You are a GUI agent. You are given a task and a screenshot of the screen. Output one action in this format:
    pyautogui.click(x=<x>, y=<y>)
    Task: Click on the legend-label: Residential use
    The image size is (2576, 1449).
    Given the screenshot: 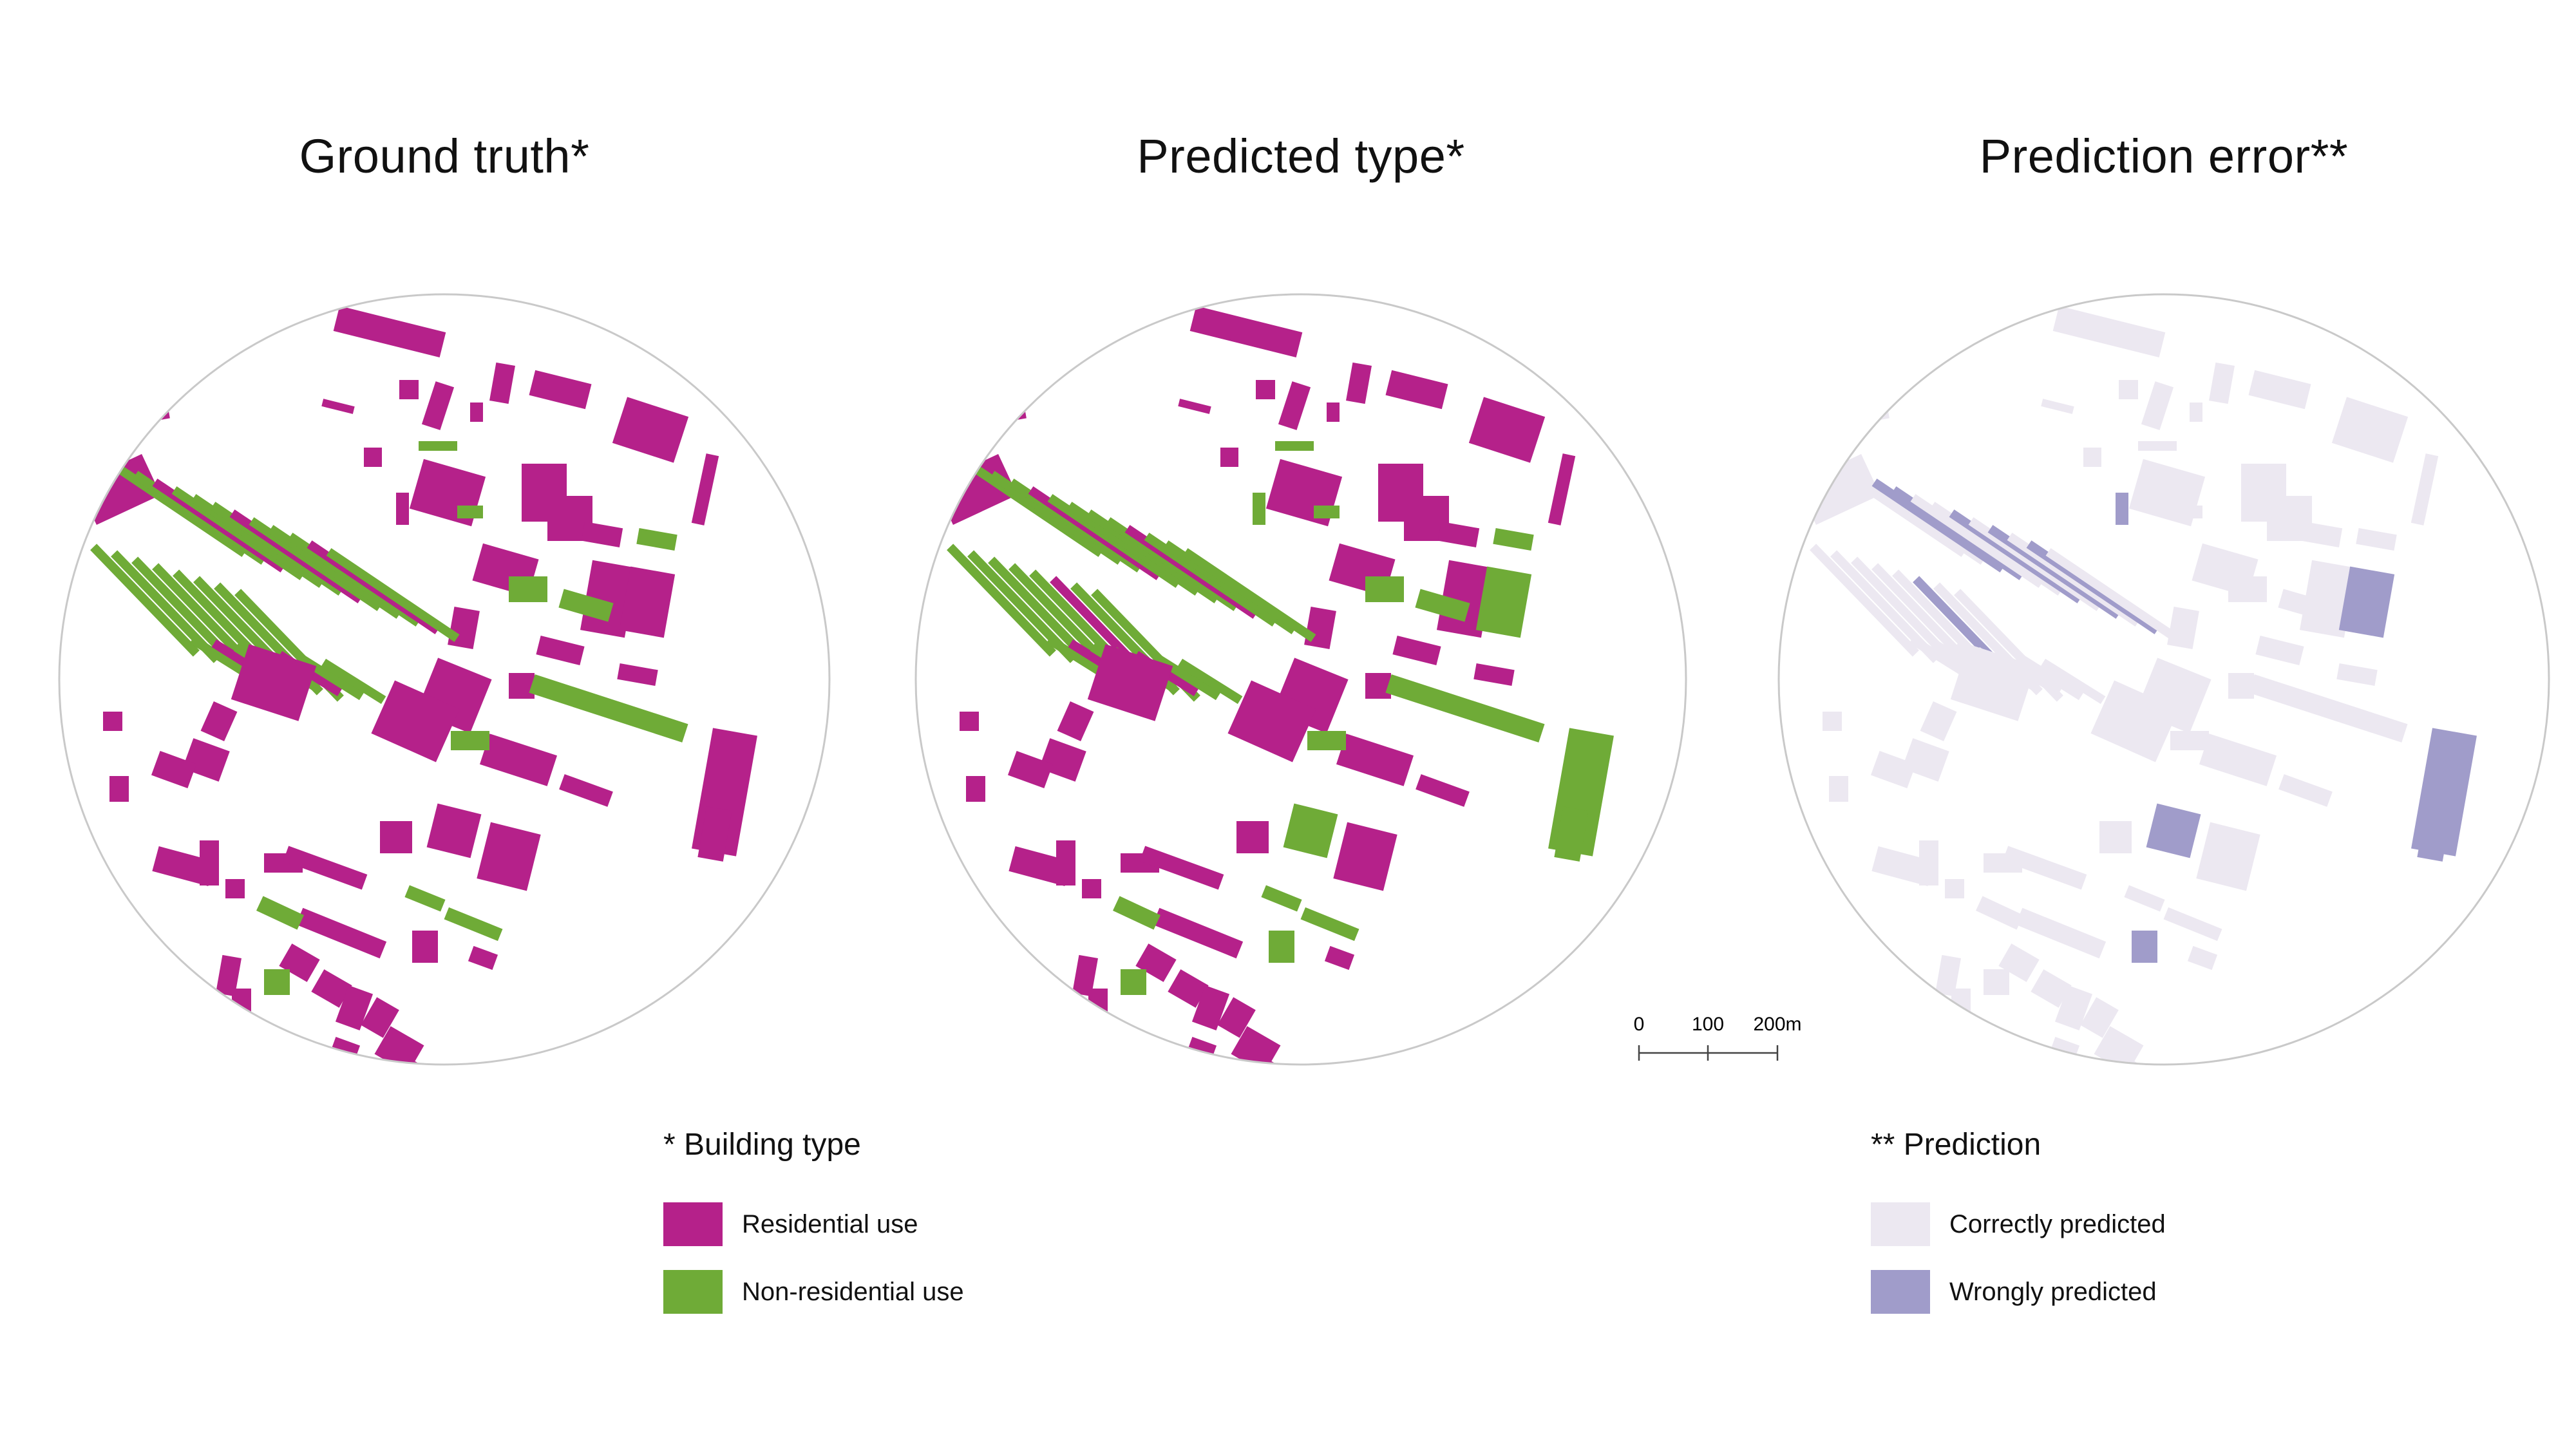 What is the action you would take?
    pyautogui.click(x=830, y=1223)
    